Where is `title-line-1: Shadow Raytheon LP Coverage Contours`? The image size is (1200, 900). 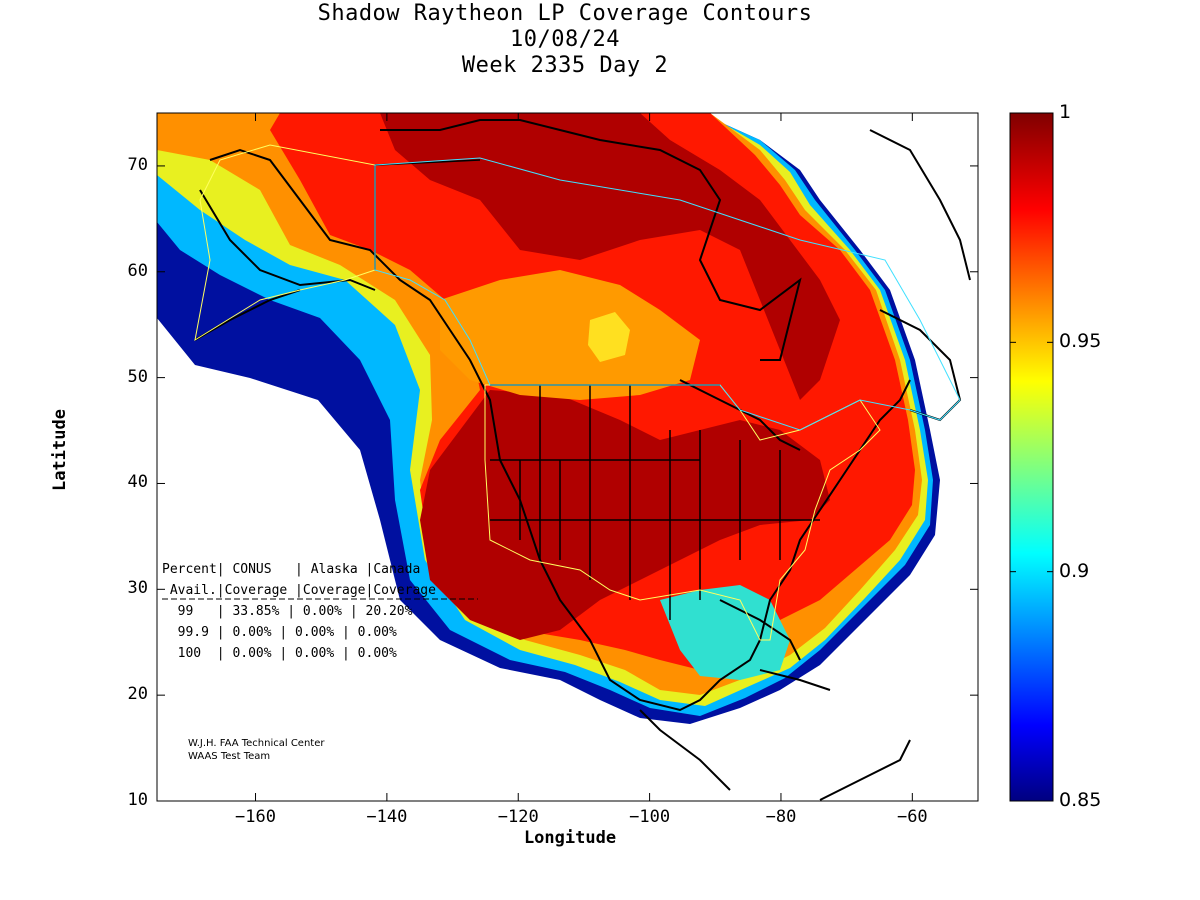
title-line-1: Shadow Raytheon LP Coverage Contours is located at coordinates (565, 13).